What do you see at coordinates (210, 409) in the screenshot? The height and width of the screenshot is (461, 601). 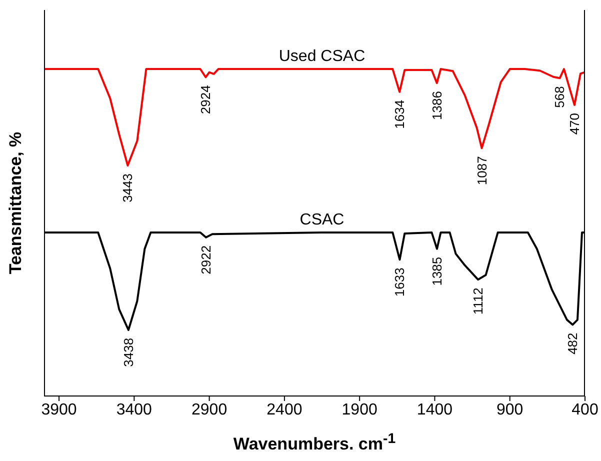 I see `x-tick-label: 2900` at bounding box center [210, 409].